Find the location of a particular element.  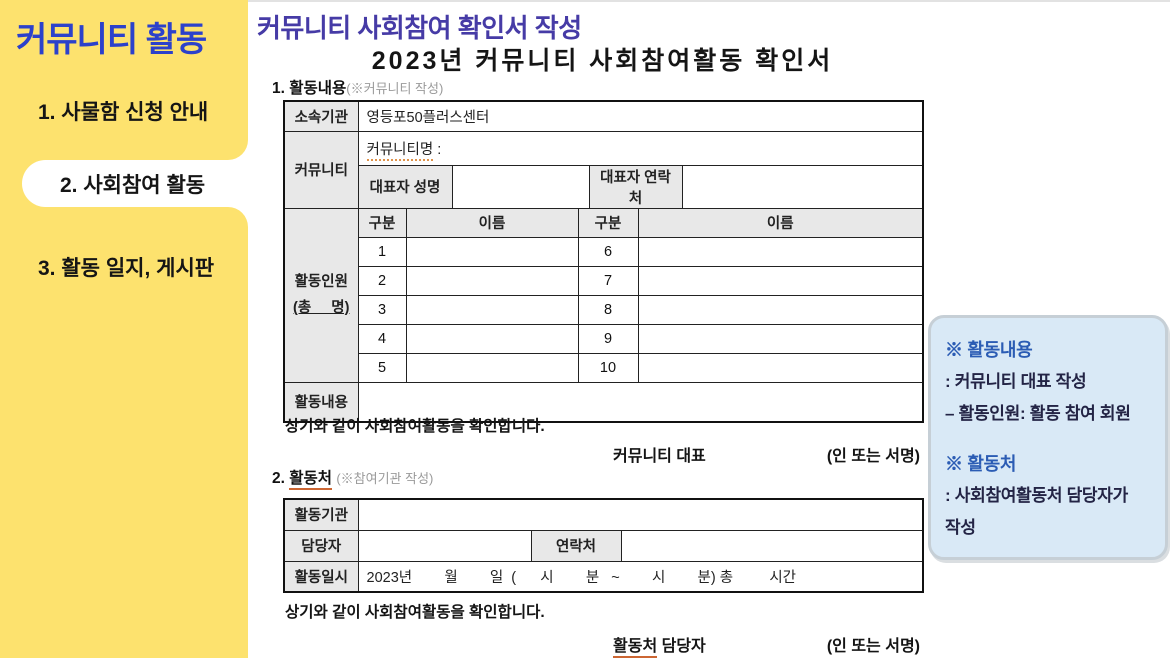

callout-spacer is located at coordinates (1049, 439).